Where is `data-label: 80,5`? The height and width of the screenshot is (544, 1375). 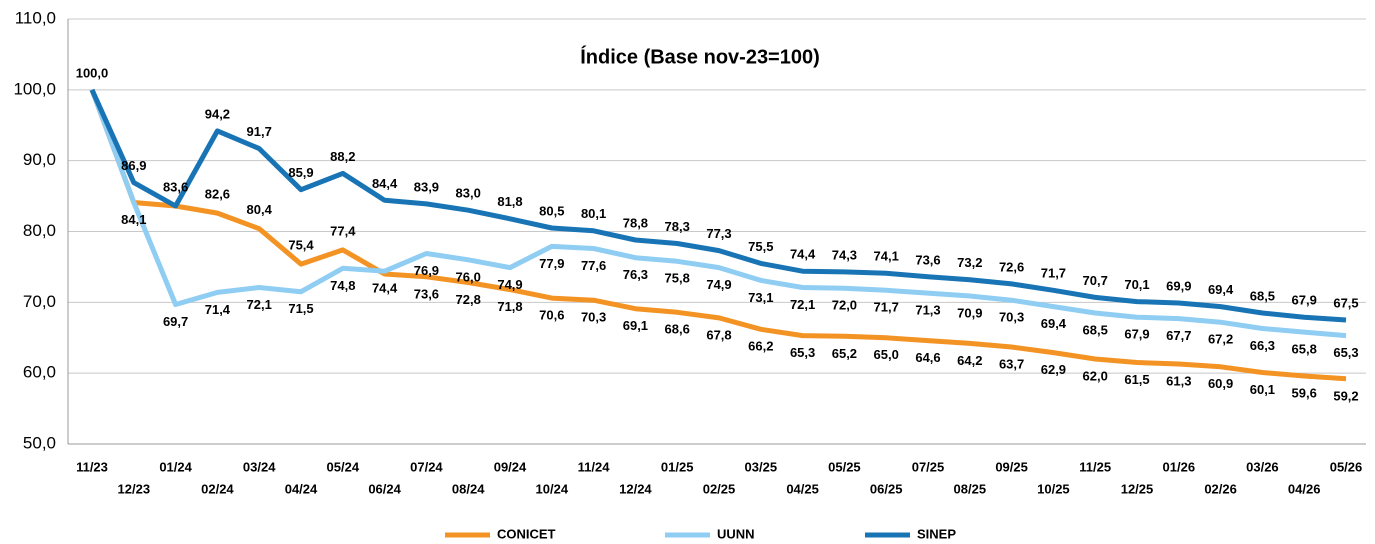 data-label: 80,5 is located at coordinates (551, 210).